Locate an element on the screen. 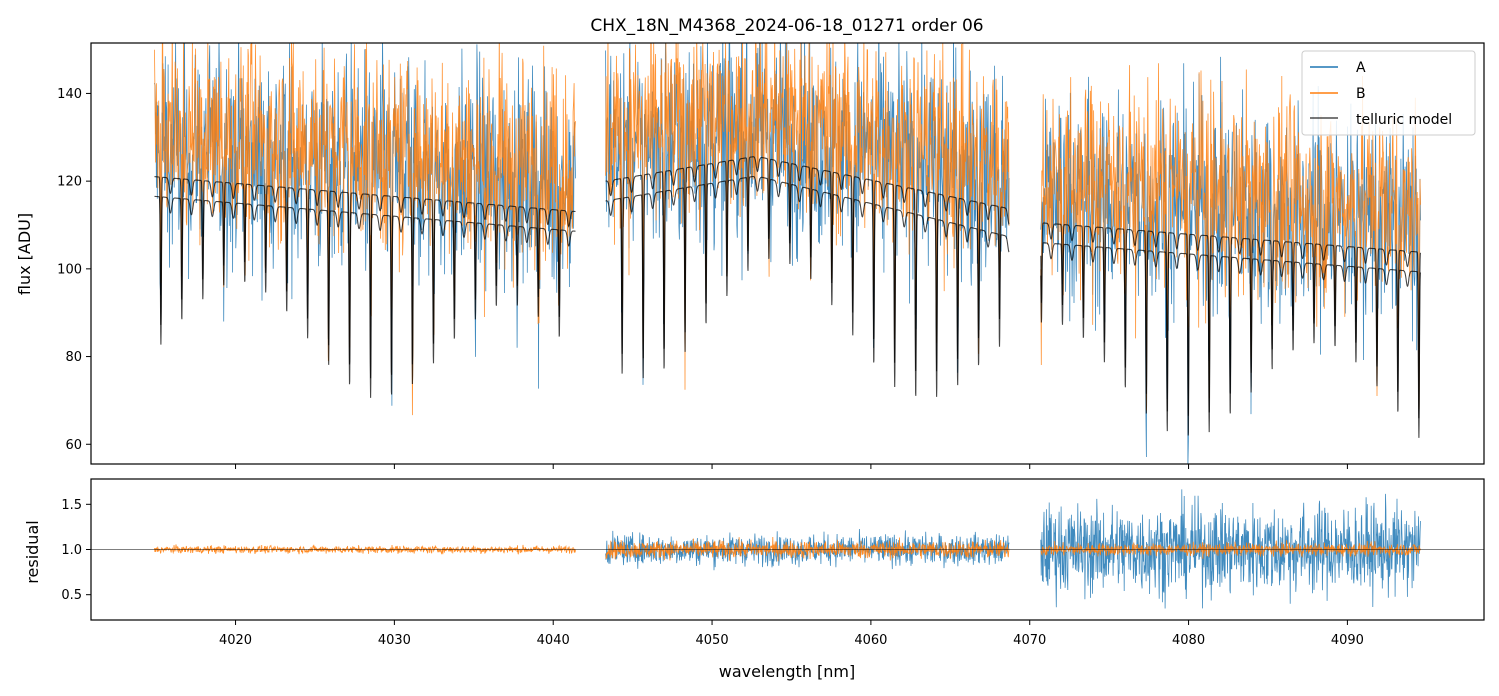  top-ytick-label-80: 80 is located at coordinates (73, 357).